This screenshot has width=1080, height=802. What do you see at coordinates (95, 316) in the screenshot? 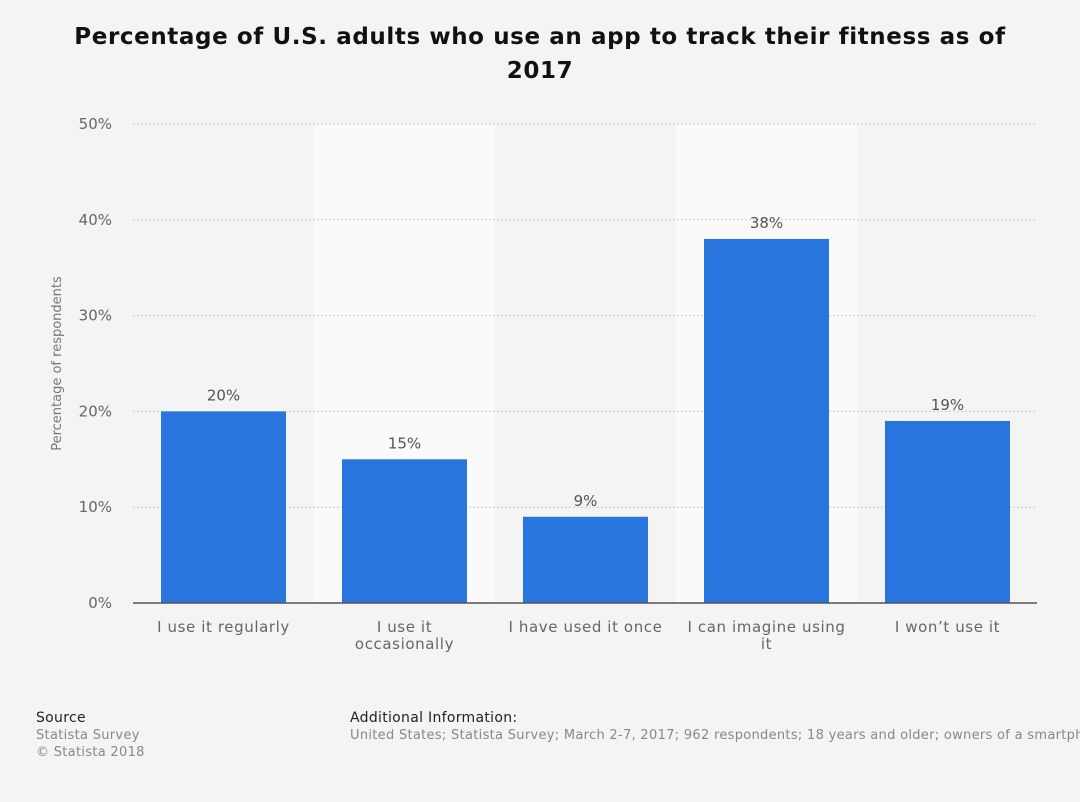
I see `y-tick-label: 30%` at bounding box center [95, 316].